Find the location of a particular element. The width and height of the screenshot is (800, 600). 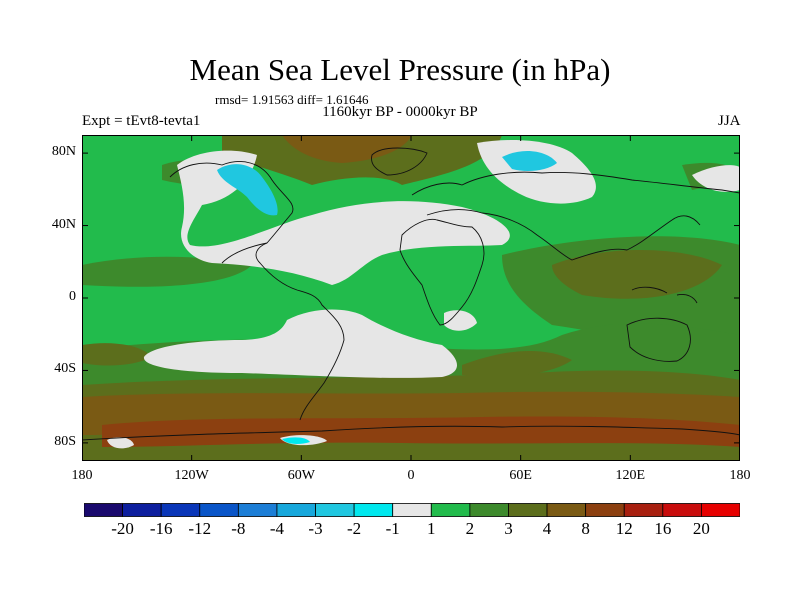

latitude-label: 80S is located at coordinates (65, 441).